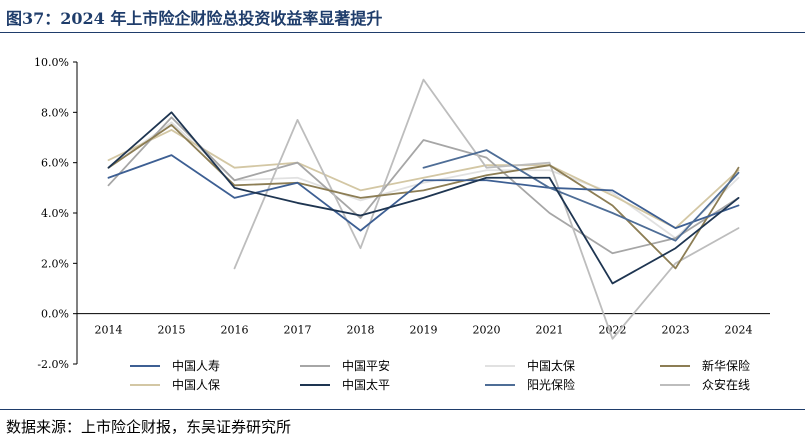  I want to click on x-tick-label: 2023, so click(676, 330).